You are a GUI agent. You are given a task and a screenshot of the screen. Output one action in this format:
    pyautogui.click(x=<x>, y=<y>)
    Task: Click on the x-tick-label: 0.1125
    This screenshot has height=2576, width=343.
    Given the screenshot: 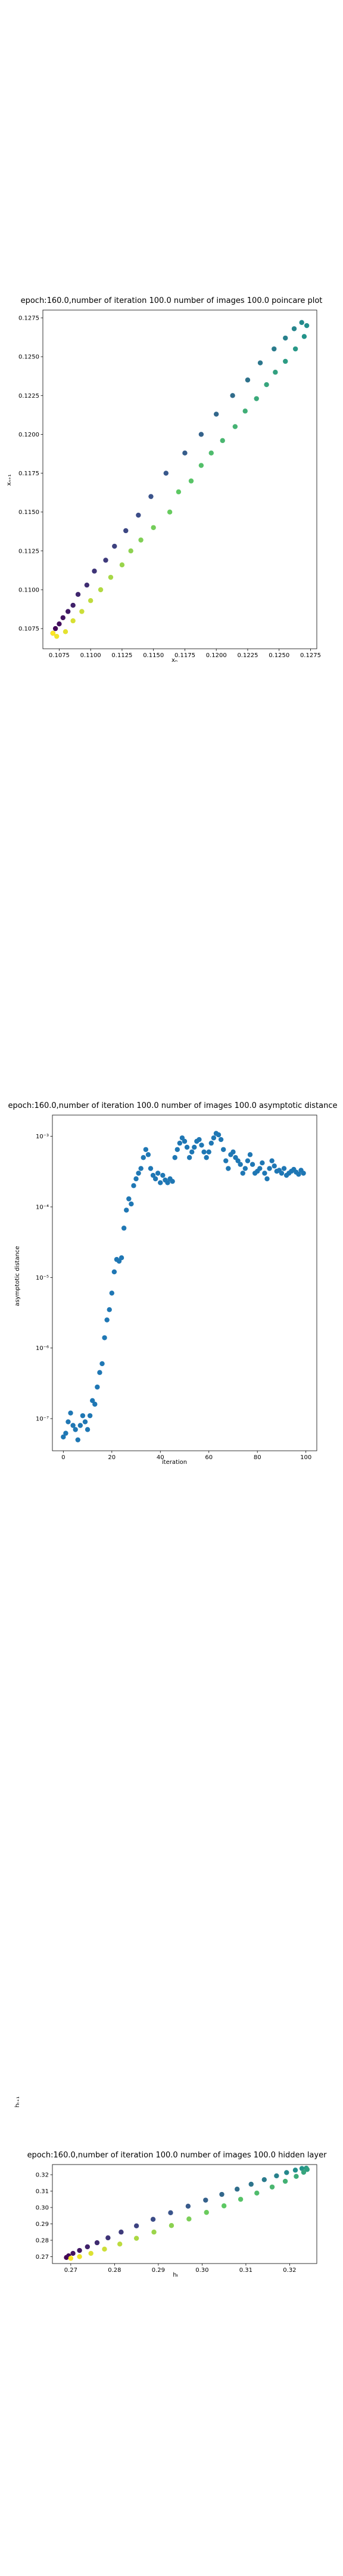 What is the action you would take?
    pyautogui.click(x=122, y=655)
    